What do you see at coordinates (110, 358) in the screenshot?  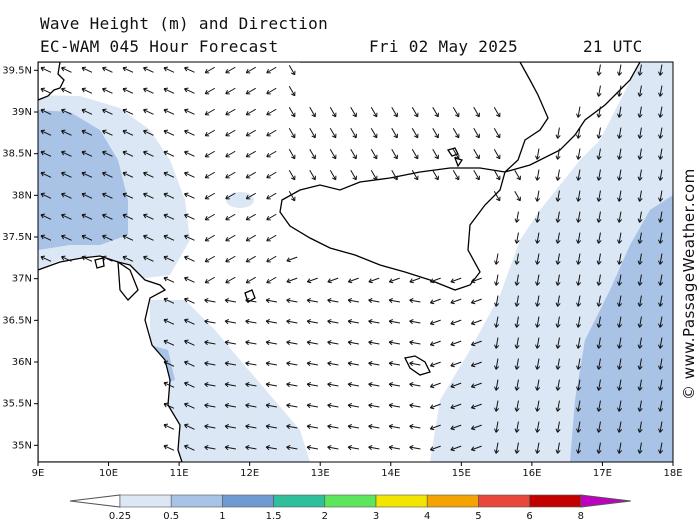 I see `tunisia-coast` at bounding box center [110, 358].